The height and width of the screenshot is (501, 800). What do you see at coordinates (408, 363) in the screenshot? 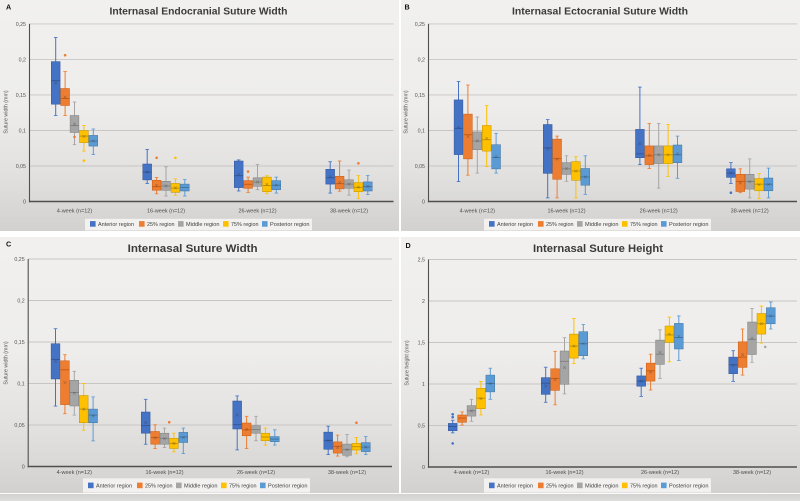
I see `svg-text: Suture height (mm)` at bounding box center [408, 363].